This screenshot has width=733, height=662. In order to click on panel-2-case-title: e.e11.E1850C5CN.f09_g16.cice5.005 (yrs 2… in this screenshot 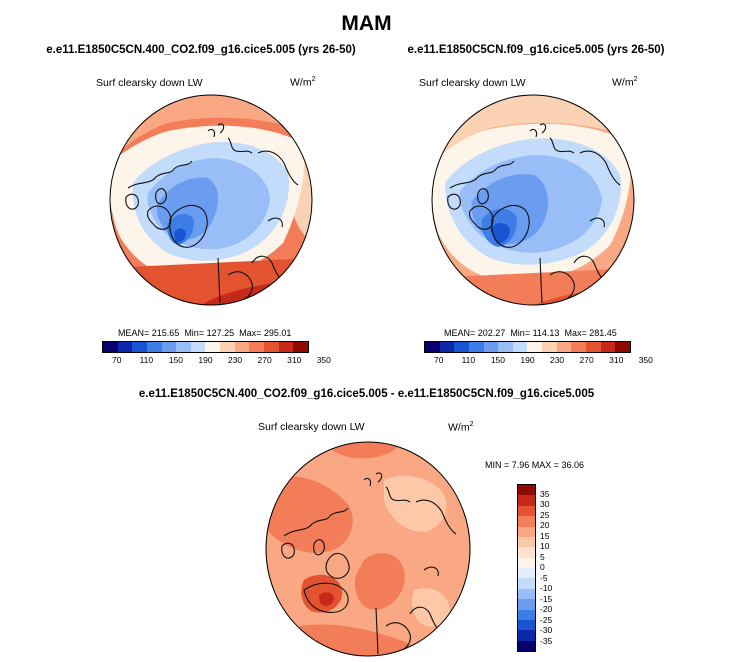, I will do `click(536, 50)`.